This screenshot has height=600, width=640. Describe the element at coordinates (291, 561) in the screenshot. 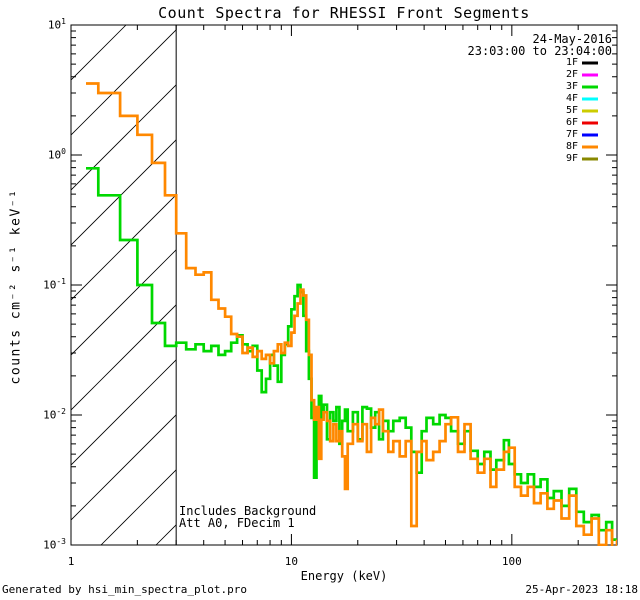

I see `x-tick-label-10: 10` at that location.